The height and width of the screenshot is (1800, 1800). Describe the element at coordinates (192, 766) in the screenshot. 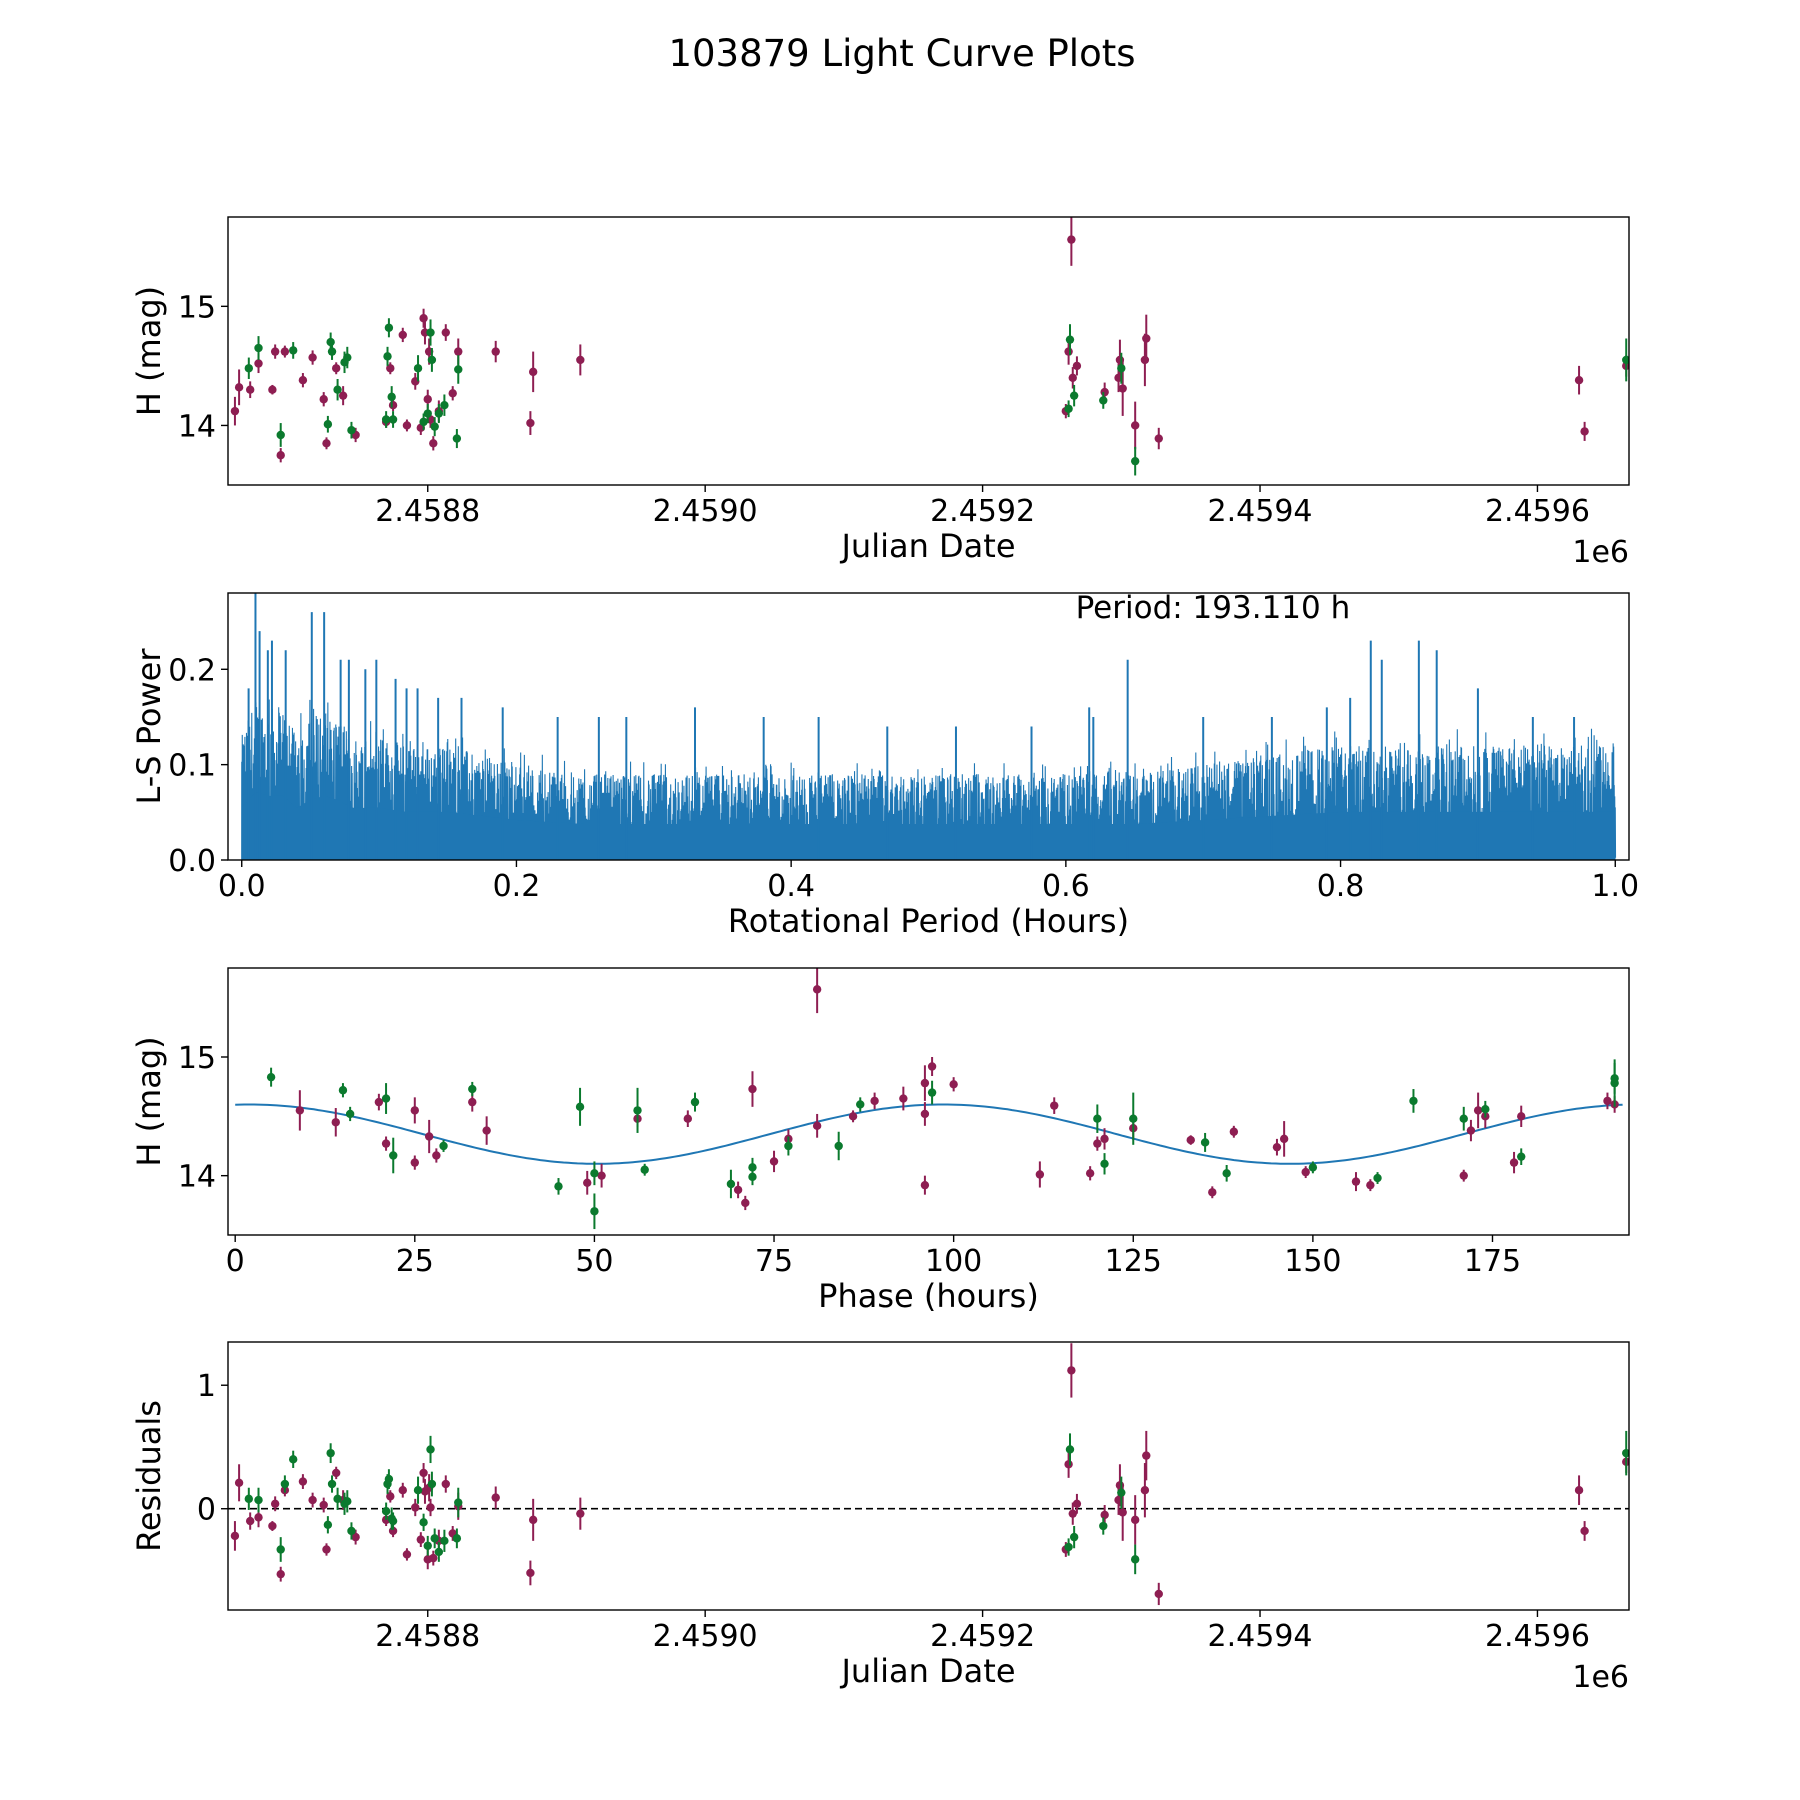

I see `y-tick-label: 0.1` at that location.